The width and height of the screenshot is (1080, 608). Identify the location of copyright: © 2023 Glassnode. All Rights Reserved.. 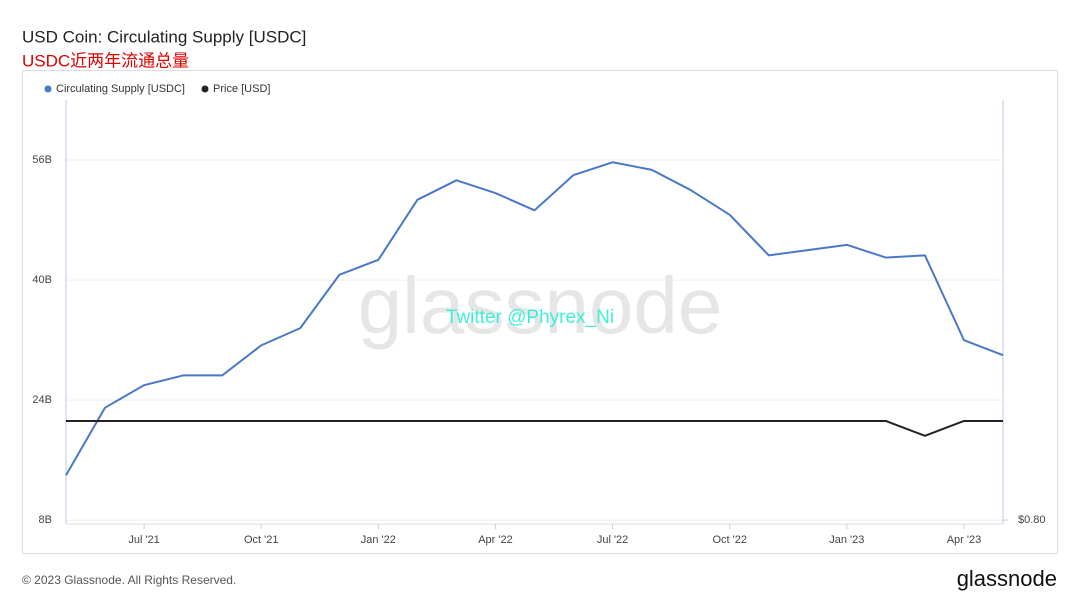
(129, 580).